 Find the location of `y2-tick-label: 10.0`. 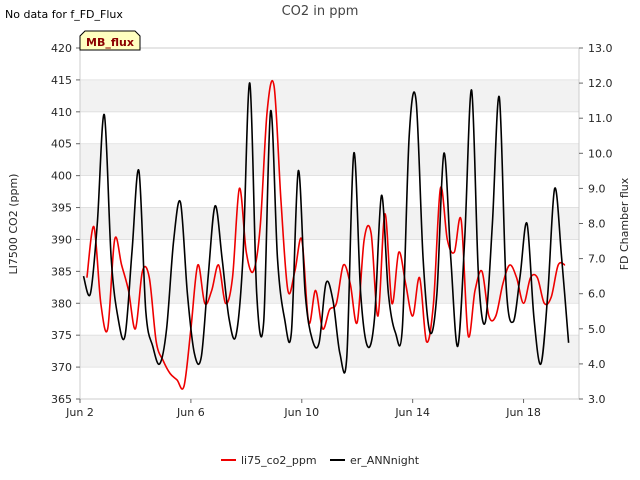

y2-tick-label: 10.0 is located at coordinates (600, 153).